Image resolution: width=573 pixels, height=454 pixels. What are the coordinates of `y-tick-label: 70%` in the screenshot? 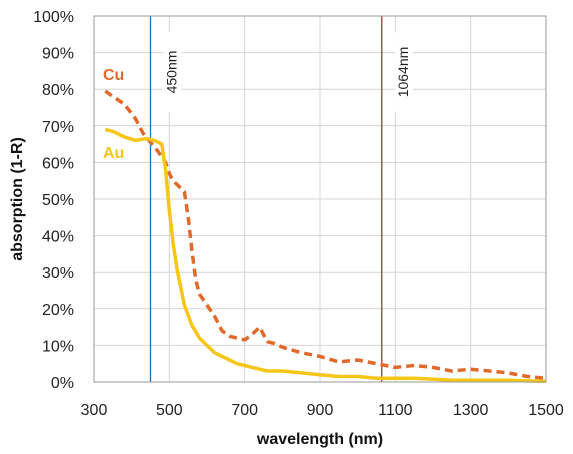 It's located at (58, 127).